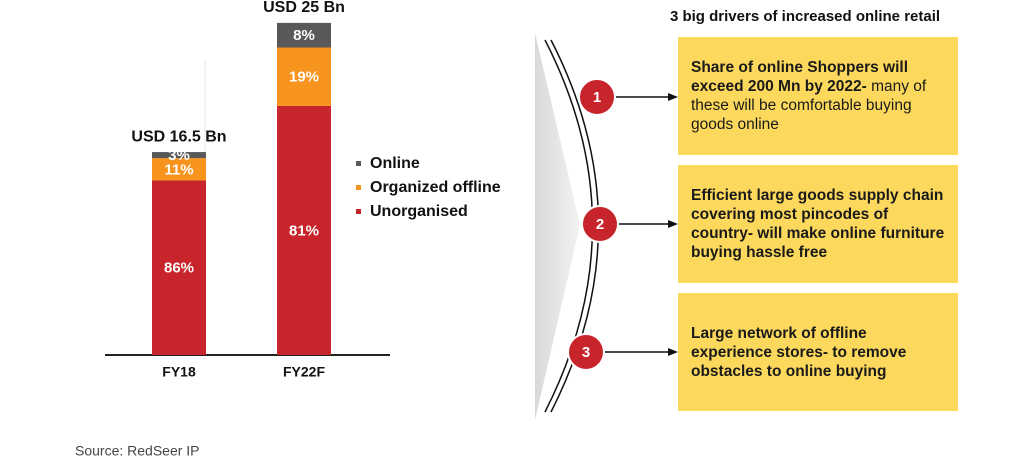  I want to click on total-label: USD 16.5 Bn, so click(178, 136).